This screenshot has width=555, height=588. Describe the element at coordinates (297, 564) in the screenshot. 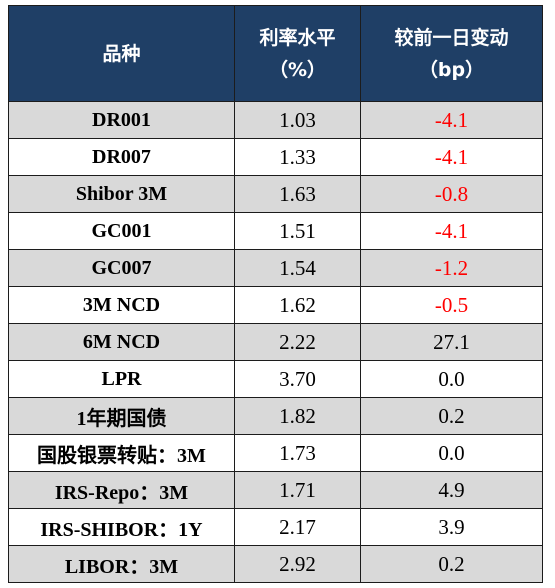

I see `rate-cell: 2.92` at that location.